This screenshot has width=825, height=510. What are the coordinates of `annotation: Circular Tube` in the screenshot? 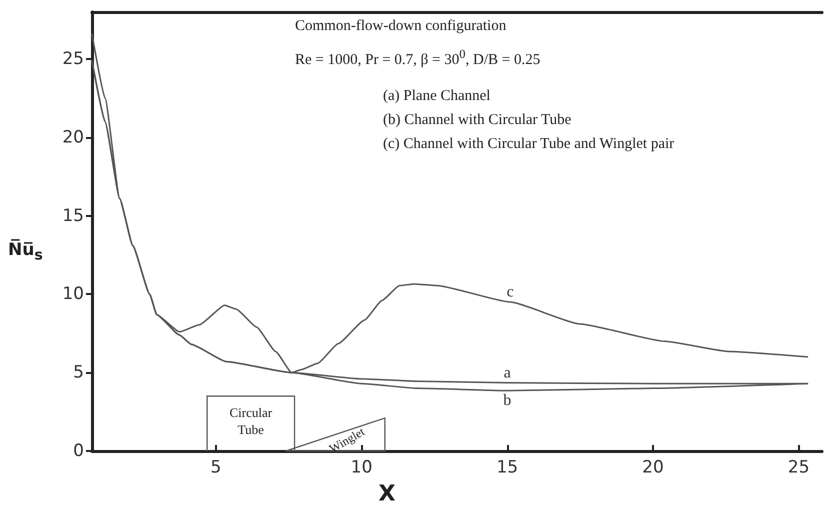 It's located at (251, 421).